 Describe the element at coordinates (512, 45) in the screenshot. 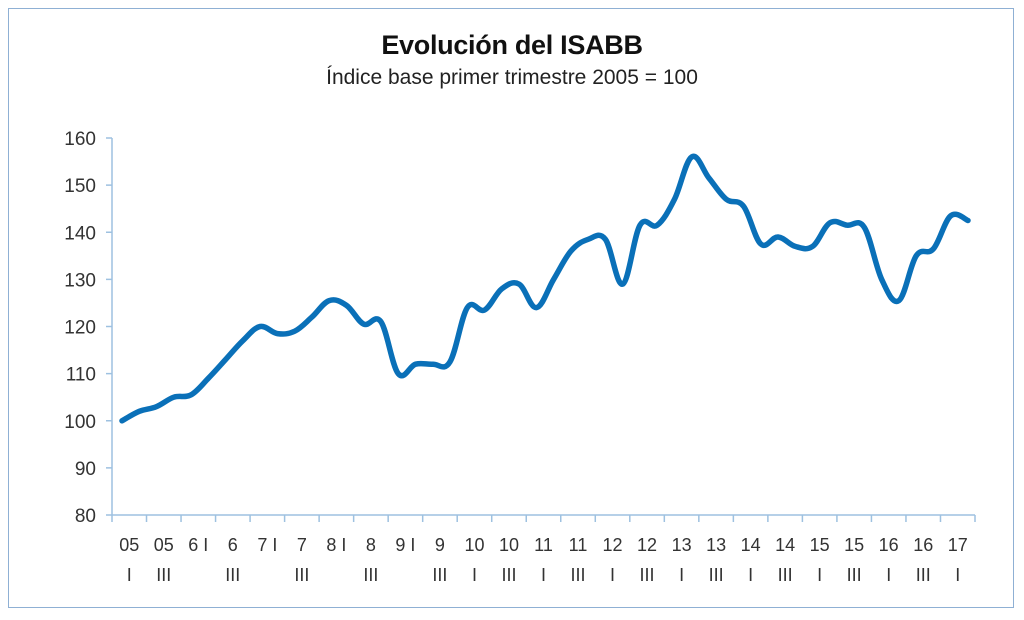

I see `chart-title: Evolución del ISABB` at that location.